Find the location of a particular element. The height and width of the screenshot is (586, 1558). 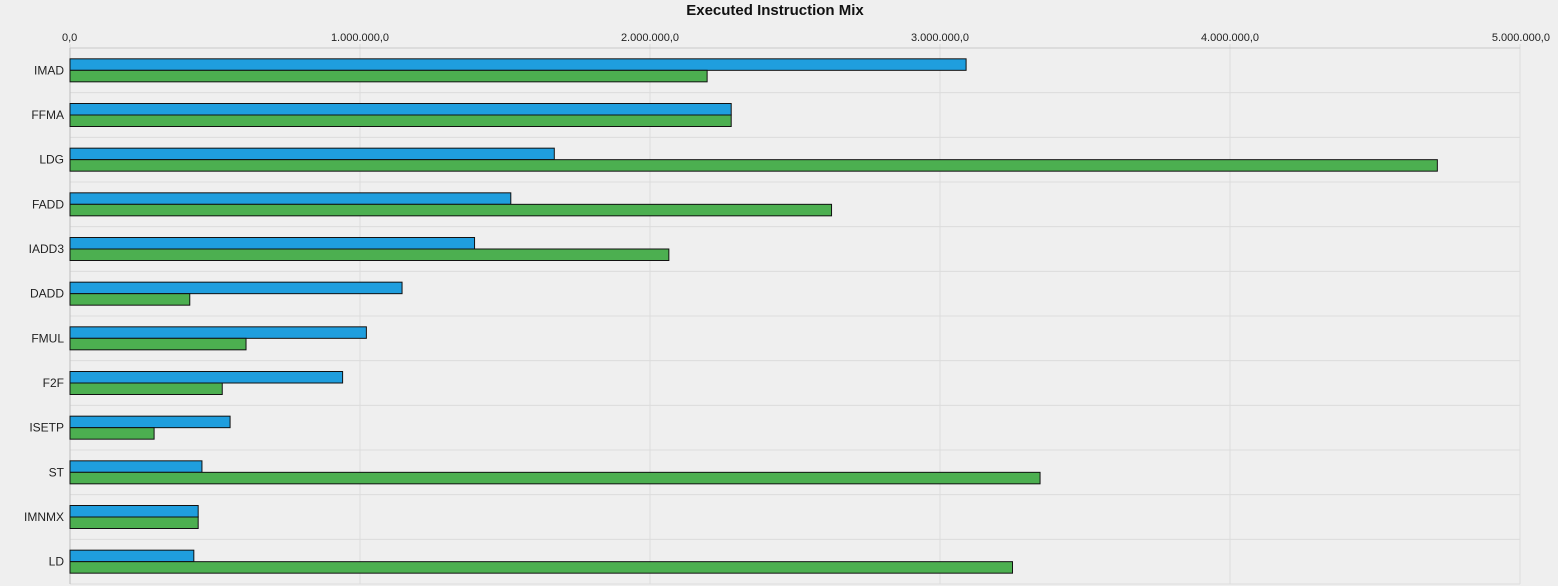

category-label: IADD3 is located at coordinates (47, 249).